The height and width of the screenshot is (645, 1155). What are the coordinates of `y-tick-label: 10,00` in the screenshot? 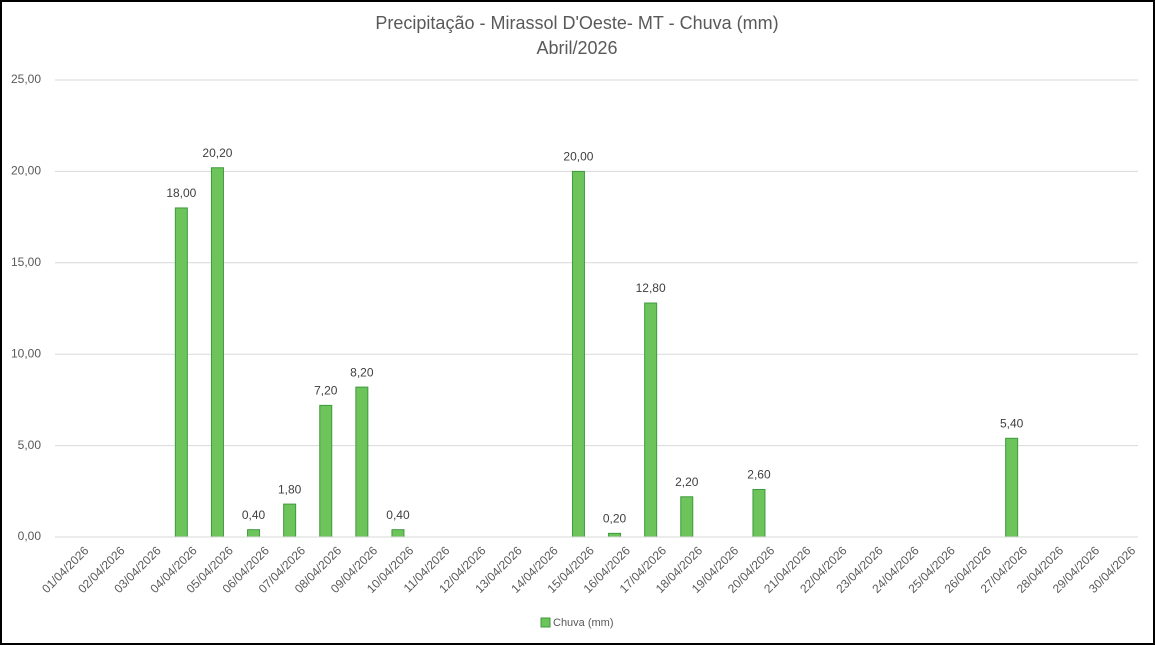 It's located at (26, 353).